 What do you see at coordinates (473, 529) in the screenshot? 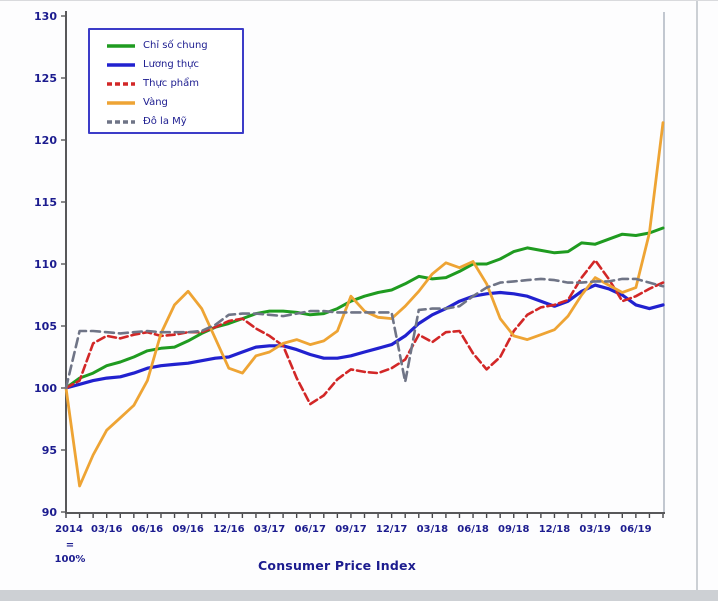
I see `svg-text: 06/18` at bounding box center [473, 529].